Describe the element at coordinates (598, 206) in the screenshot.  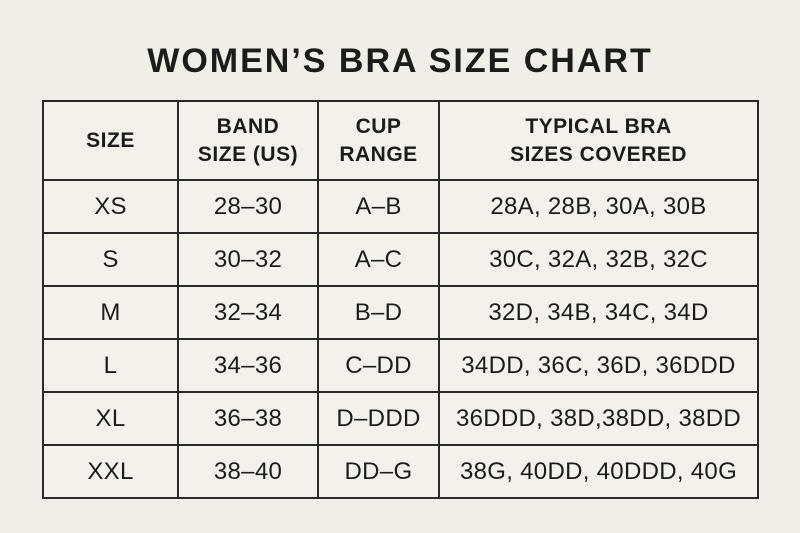
I see `cell-typical-sizes: 28A, 28B, 30A, 30B` at that location.